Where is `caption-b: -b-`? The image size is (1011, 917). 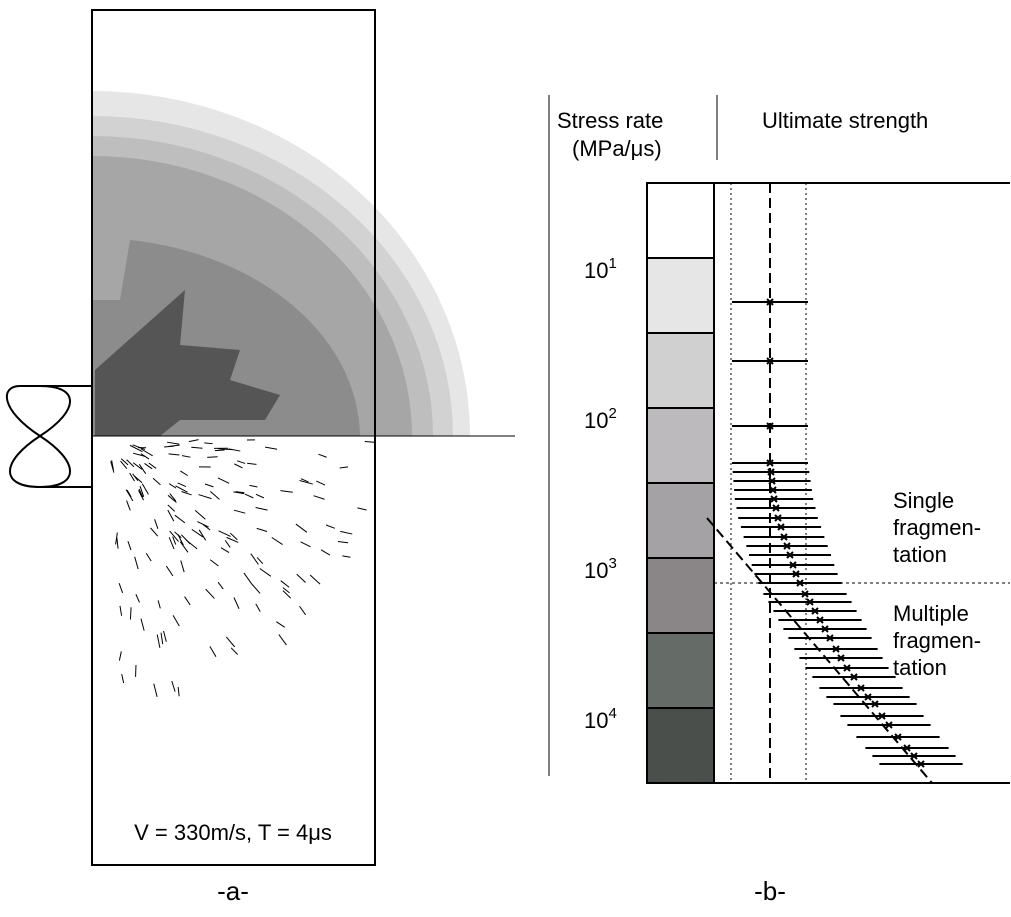 caption-b: -b- is located at coordinates (770, 891).